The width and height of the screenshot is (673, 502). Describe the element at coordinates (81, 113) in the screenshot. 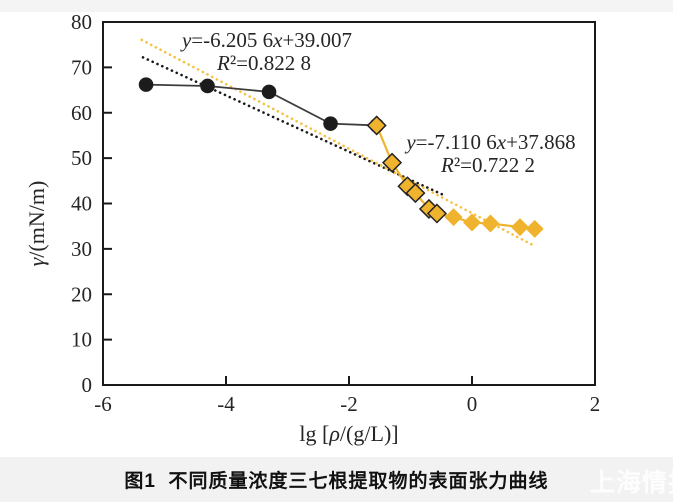

I see `y-tick-label: 60` at that location.